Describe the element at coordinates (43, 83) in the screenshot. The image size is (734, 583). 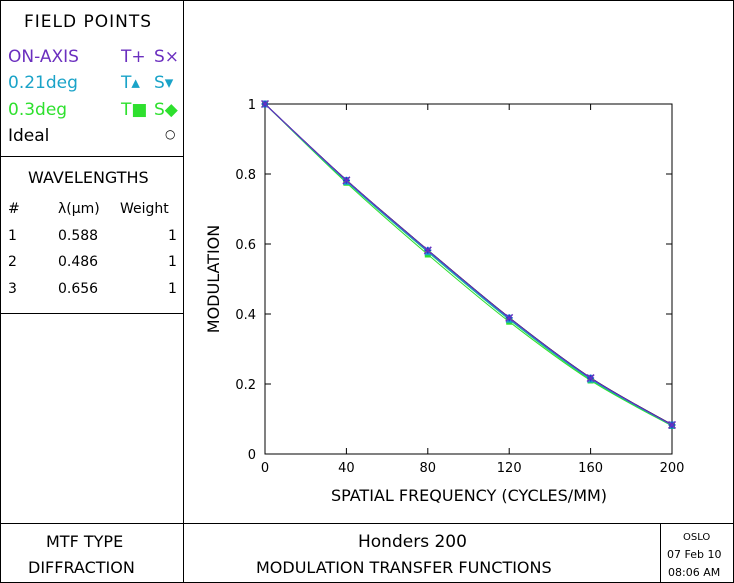
I see `field-label: 0.21deg` at that location.